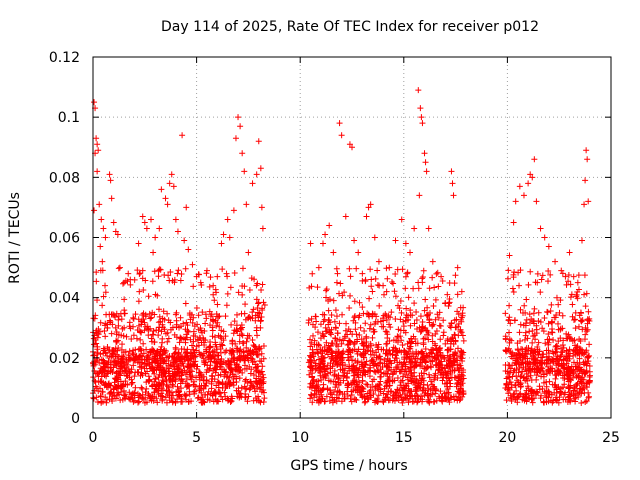  I want to click on x-axis-title: GPS time / hours, so click(348, 466).